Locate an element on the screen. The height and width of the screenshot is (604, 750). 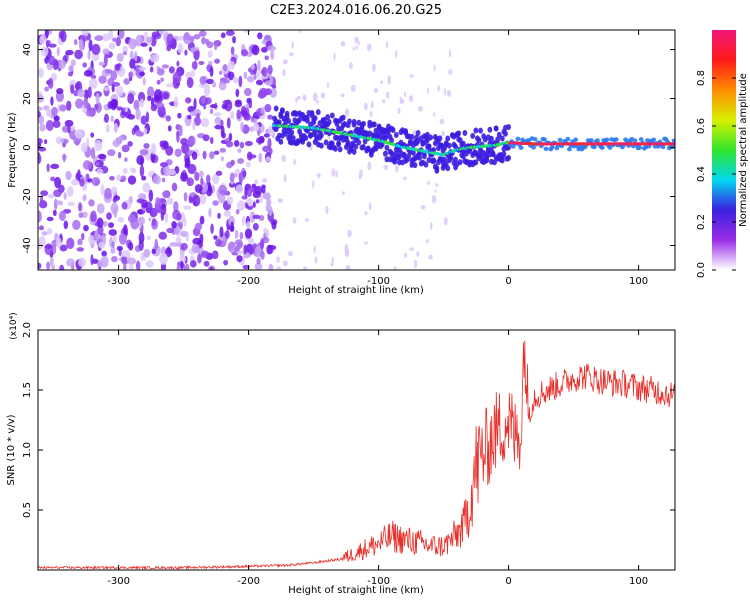
colorbar-gradient is located at coordinates (724, 150).